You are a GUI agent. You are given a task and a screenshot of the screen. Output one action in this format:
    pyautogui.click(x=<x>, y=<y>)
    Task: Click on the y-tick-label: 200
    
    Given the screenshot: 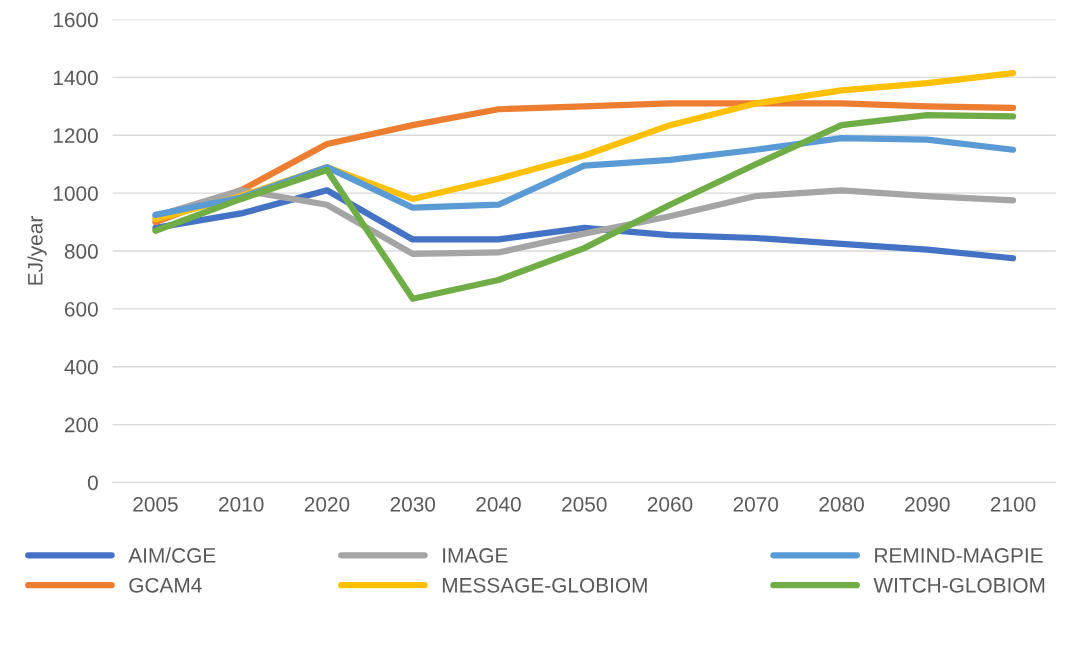 What is the action you would take?
    pyautogui.click(x=81, y=425)
    